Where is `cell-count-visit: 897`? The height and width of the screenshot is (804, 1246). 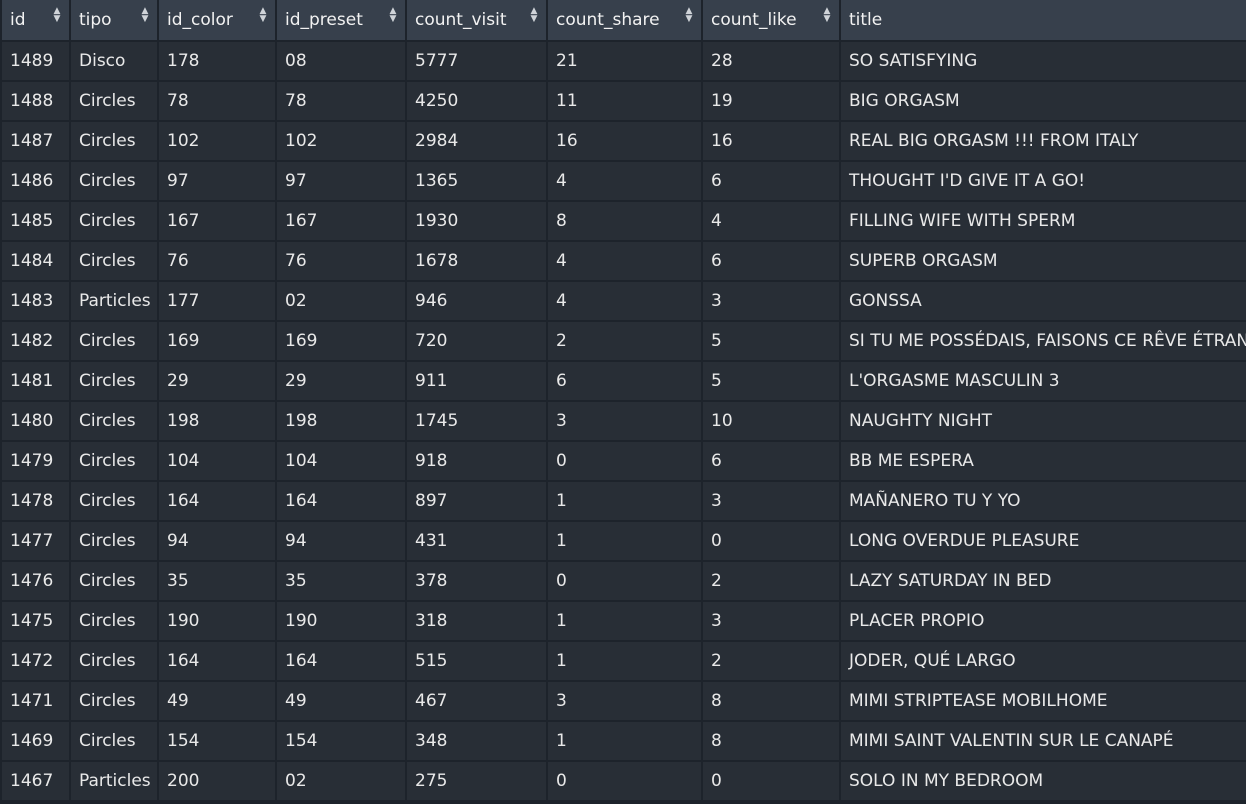
cell-count-visit: 897 is located at coordinates (477, 502).